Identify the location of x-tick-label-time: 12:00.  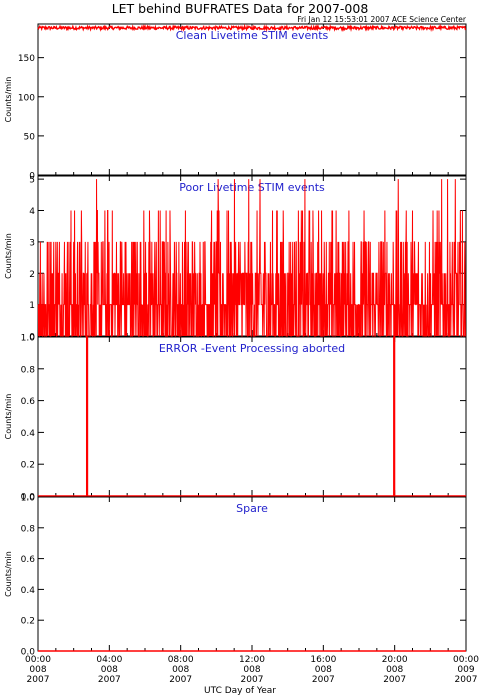
(252, 660).